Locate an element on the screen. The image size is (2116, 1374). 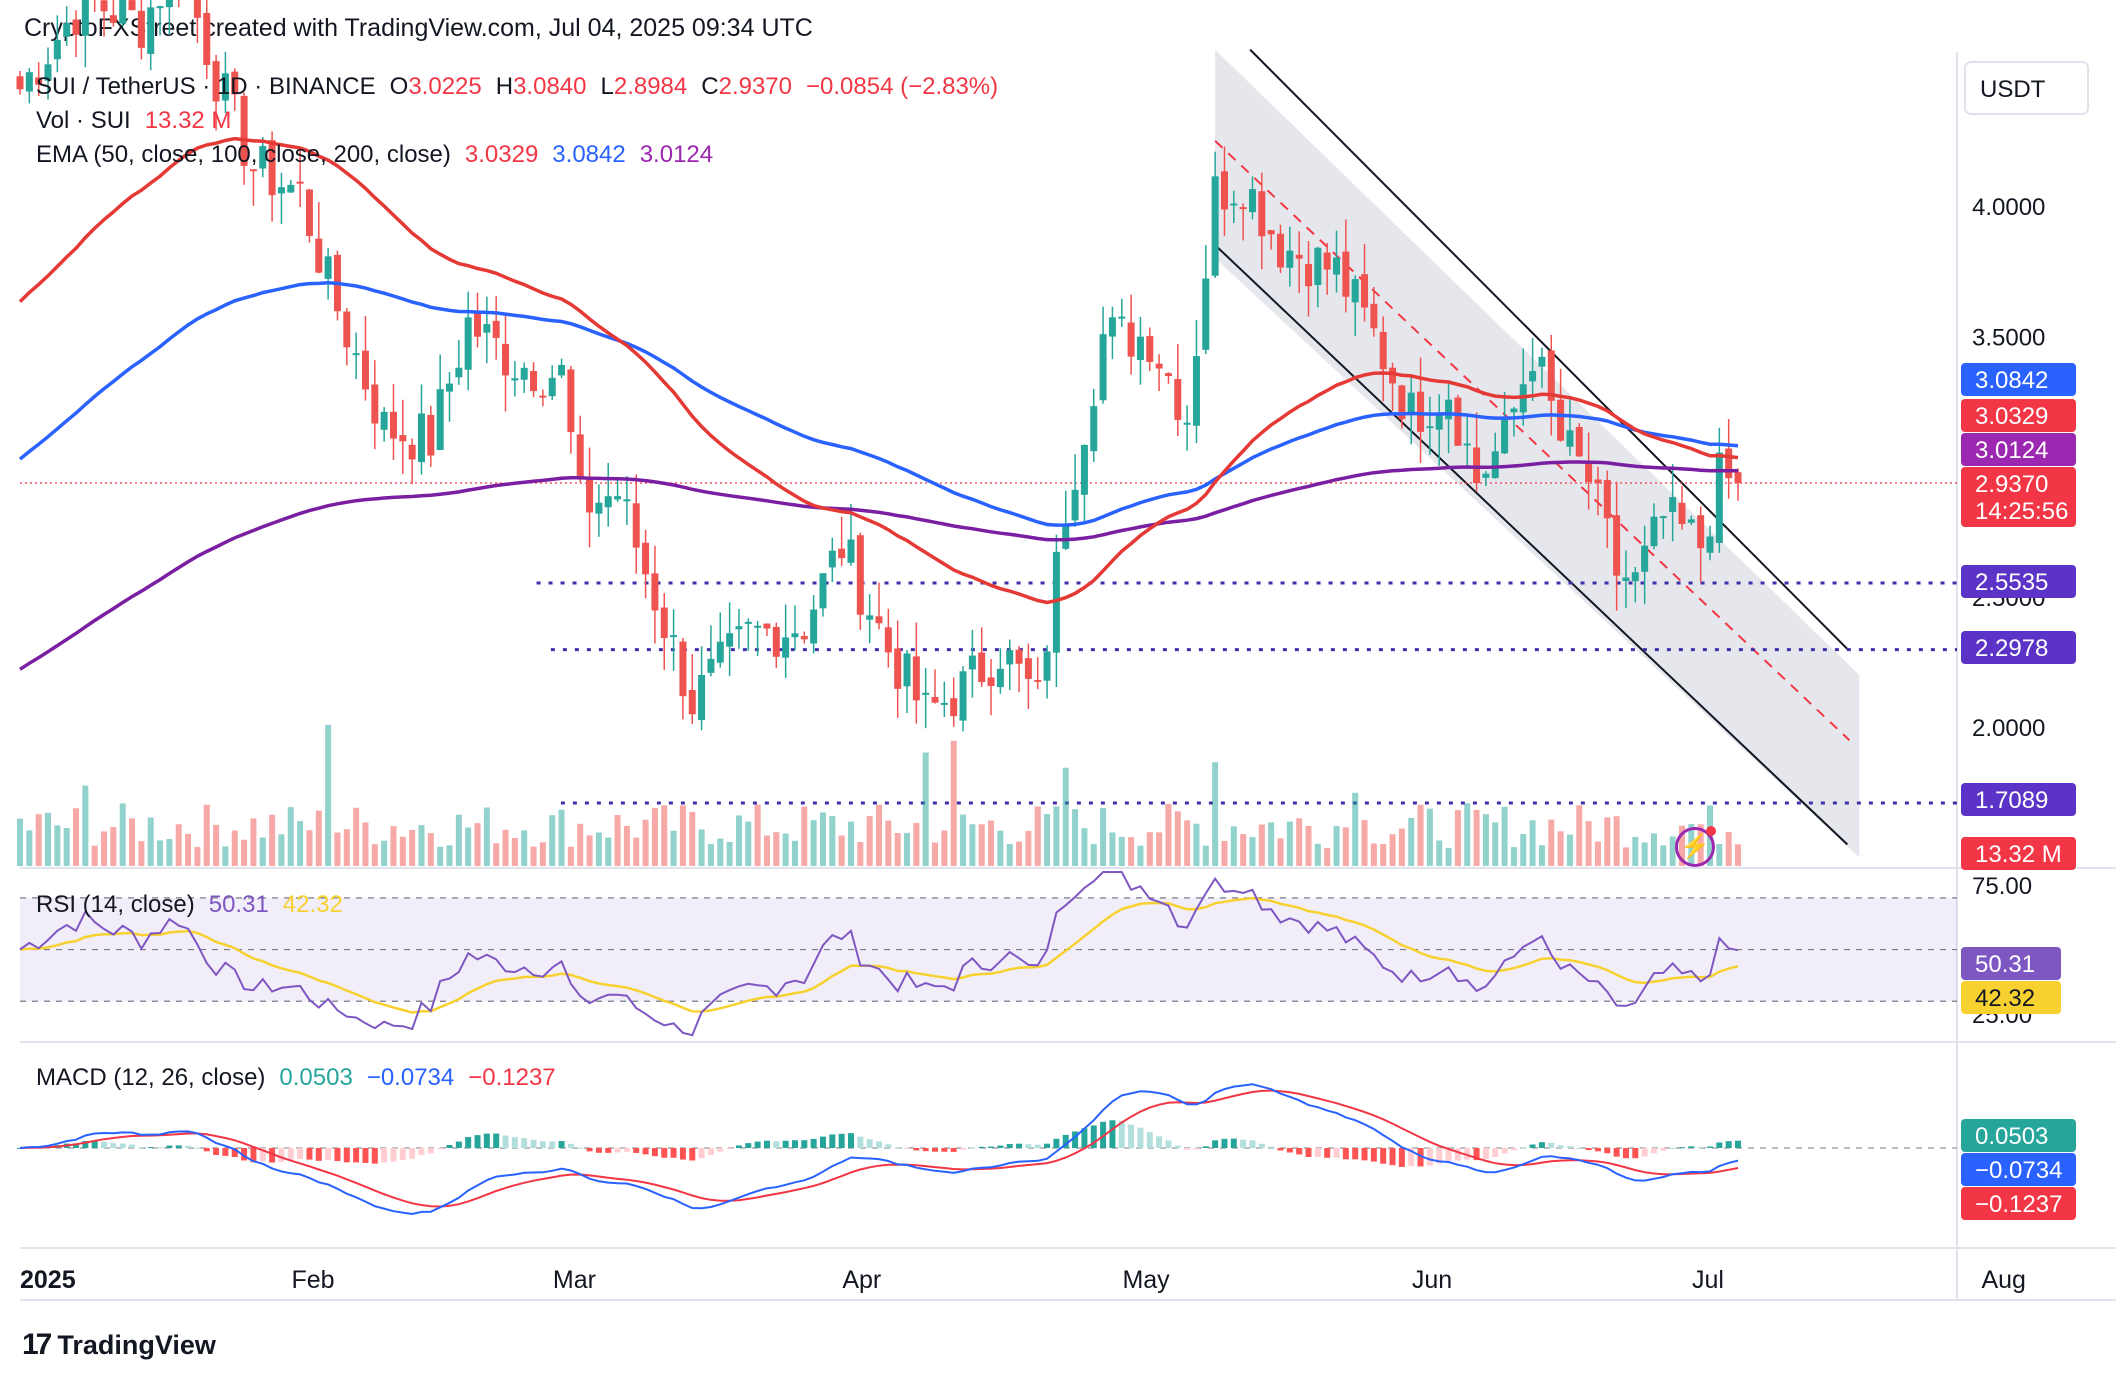
price-badge is located at coordinates (2018, 483).